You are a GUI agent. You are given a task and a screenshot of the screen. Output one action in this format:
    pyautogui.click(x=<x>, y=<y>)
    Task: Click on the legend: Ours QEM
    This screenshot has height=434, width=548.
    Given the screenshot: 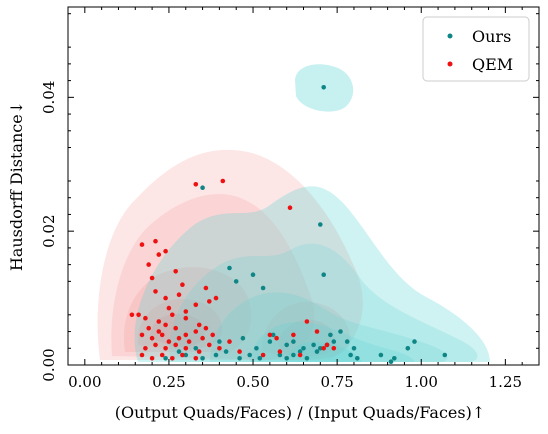 What is the action you would take?
    pyautogui.click(x=476, y=49)
    